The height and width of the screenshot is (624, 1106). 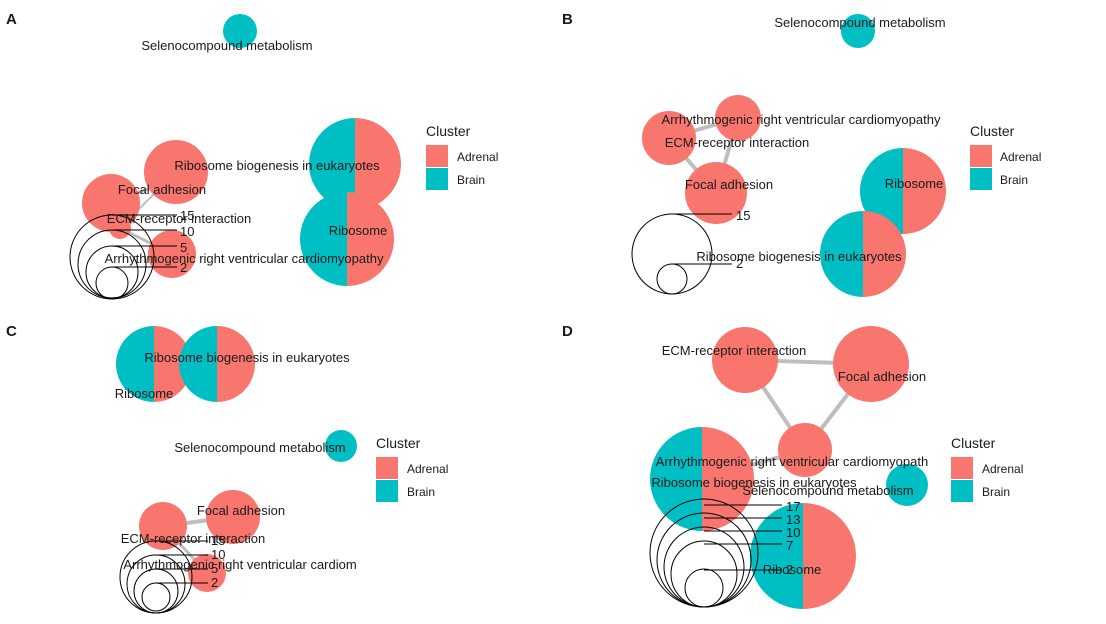 I want to click on size-label: 13, so click(x=793, y=519).